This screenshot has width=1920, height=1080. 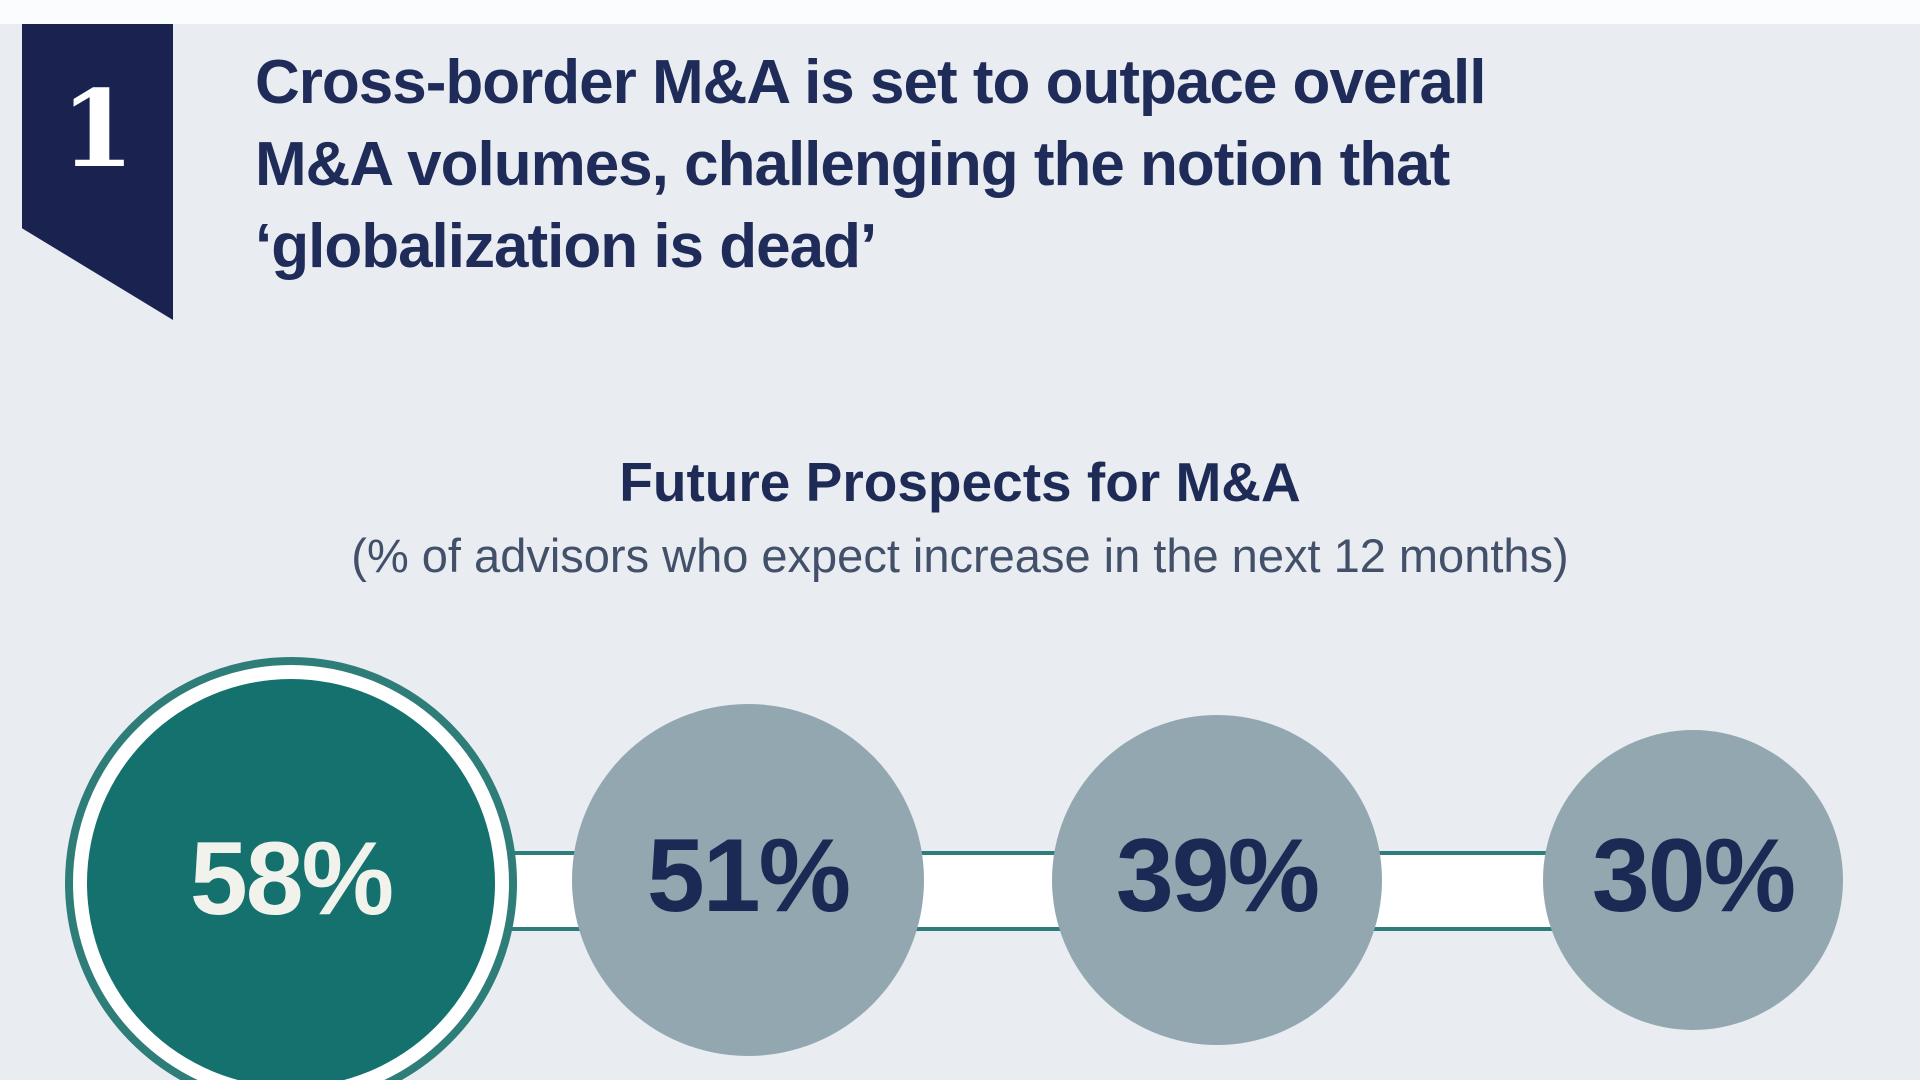 I want to click on section-number-ribbon: 1, so click(x=97, y=172).